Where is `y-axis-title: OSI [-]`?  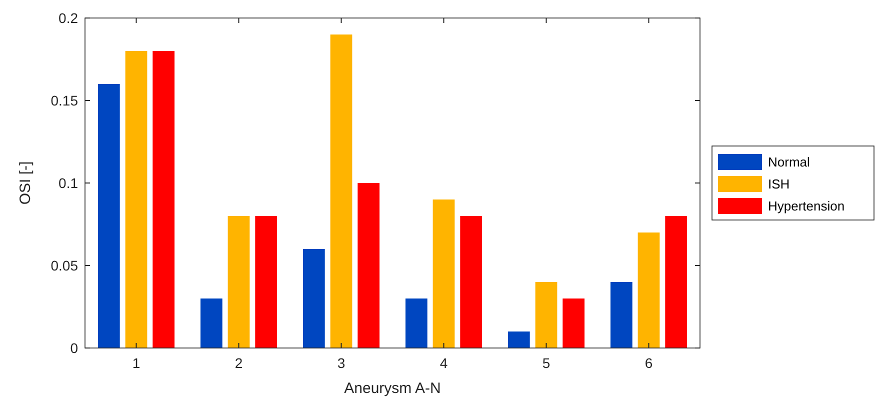
y-axis-title: OSI [-] is located at coordinates (25, 183).